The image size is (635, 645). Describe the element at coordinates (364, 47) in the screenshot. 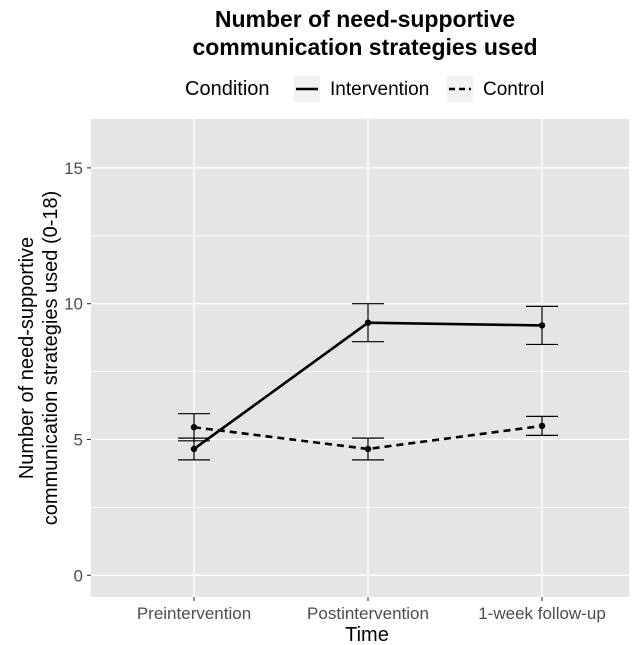

I see `chart-title-line-2: communication strategies used` at that location.